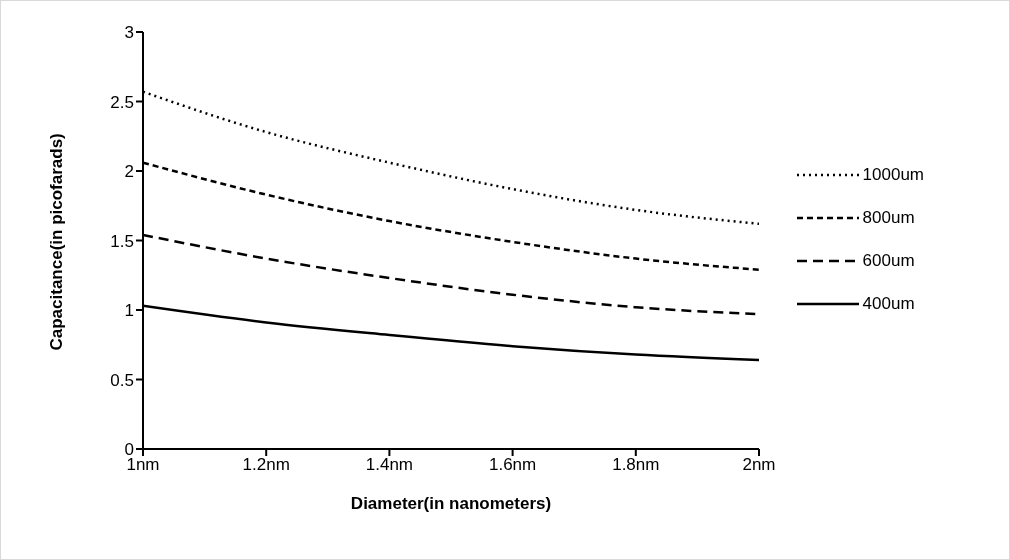 The image size is (1010, 560). What do you see at coordinates (888, 217) in the screenshot?
I see `legend-label: 800um` at bounding box center [888, 217].